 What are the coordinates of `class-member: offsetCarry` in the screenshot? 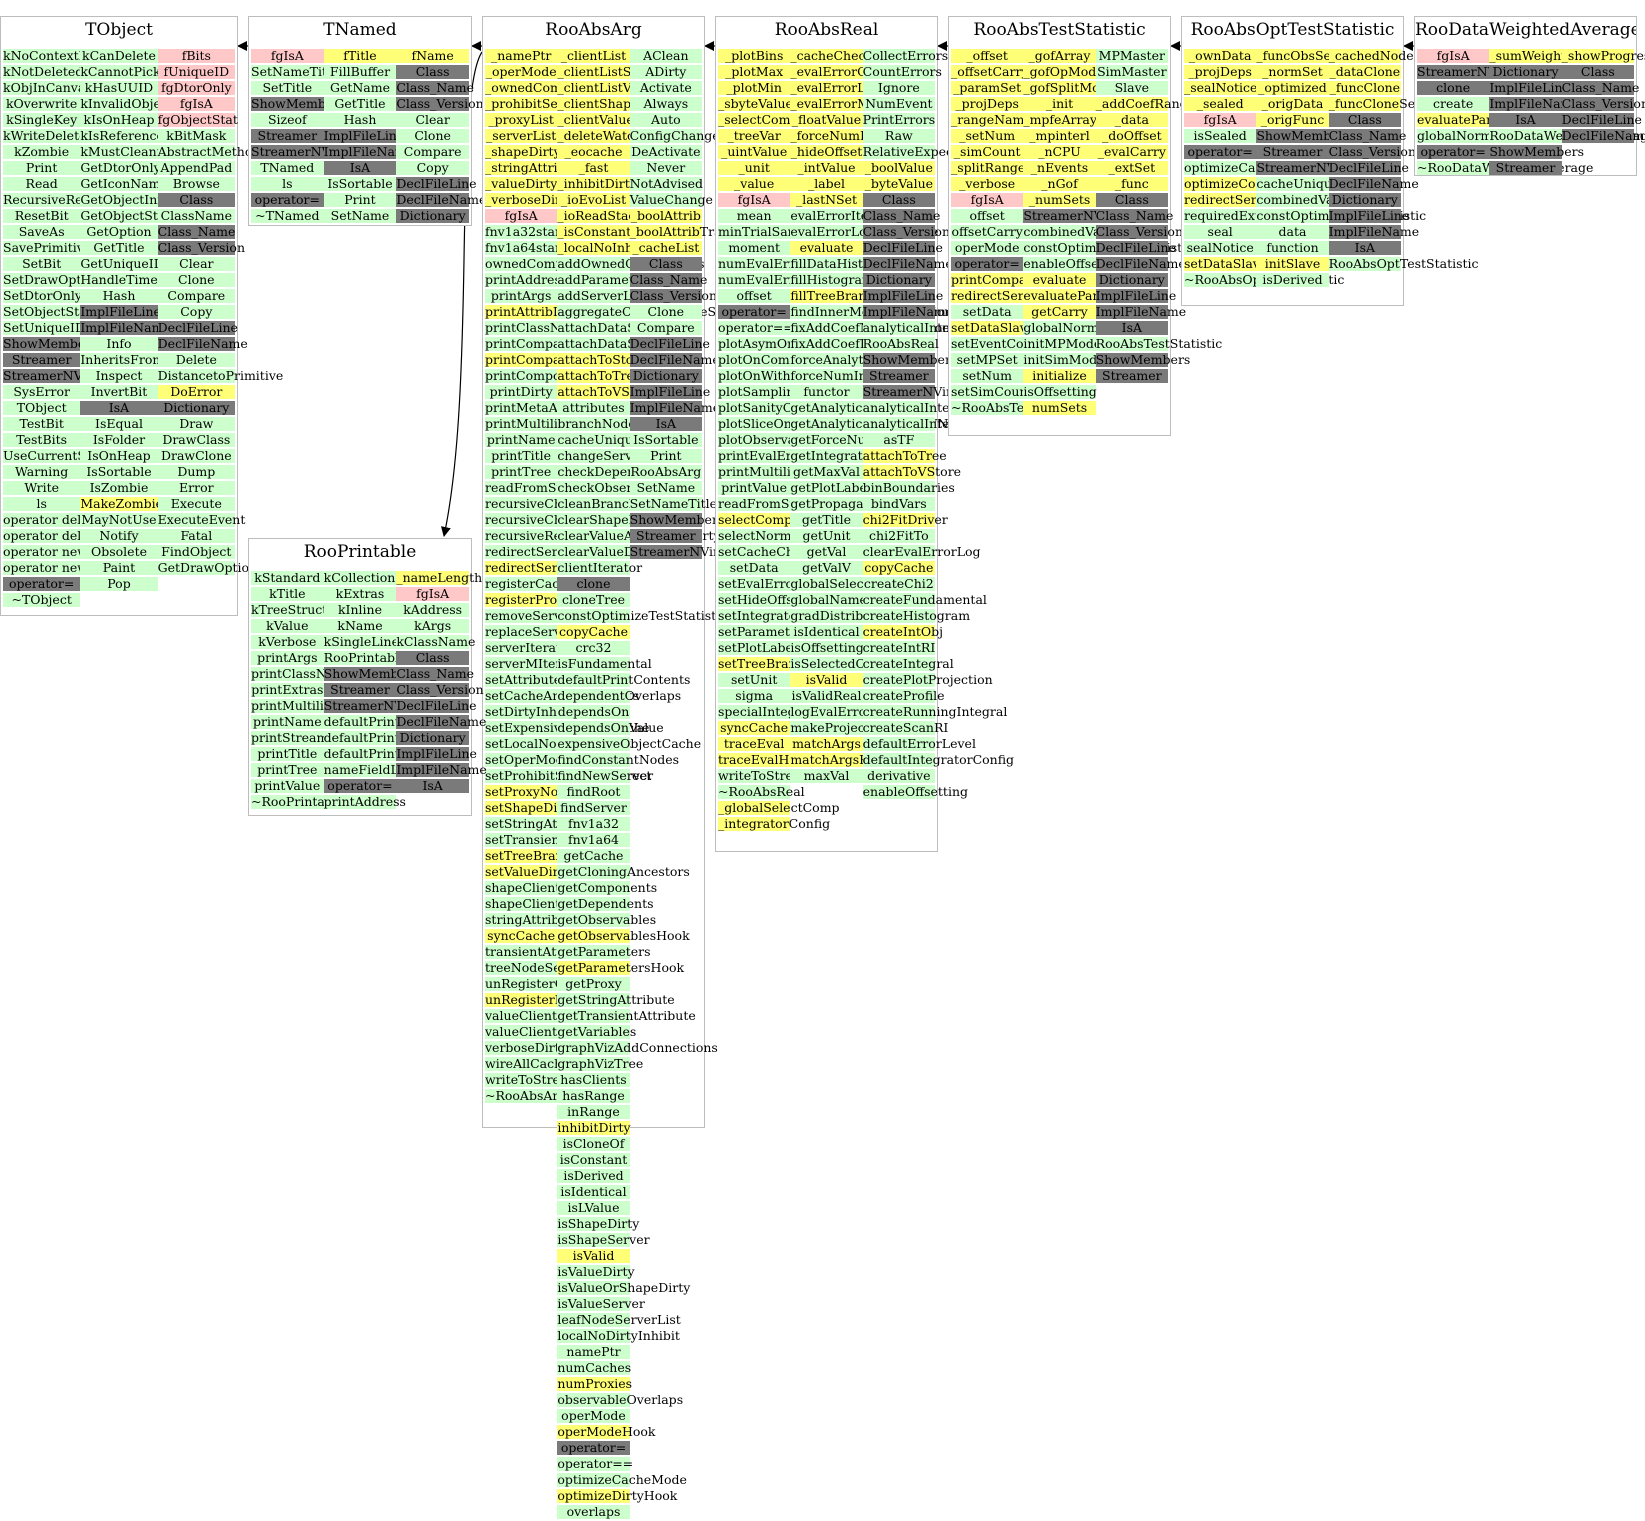 It's located at (987, 231).